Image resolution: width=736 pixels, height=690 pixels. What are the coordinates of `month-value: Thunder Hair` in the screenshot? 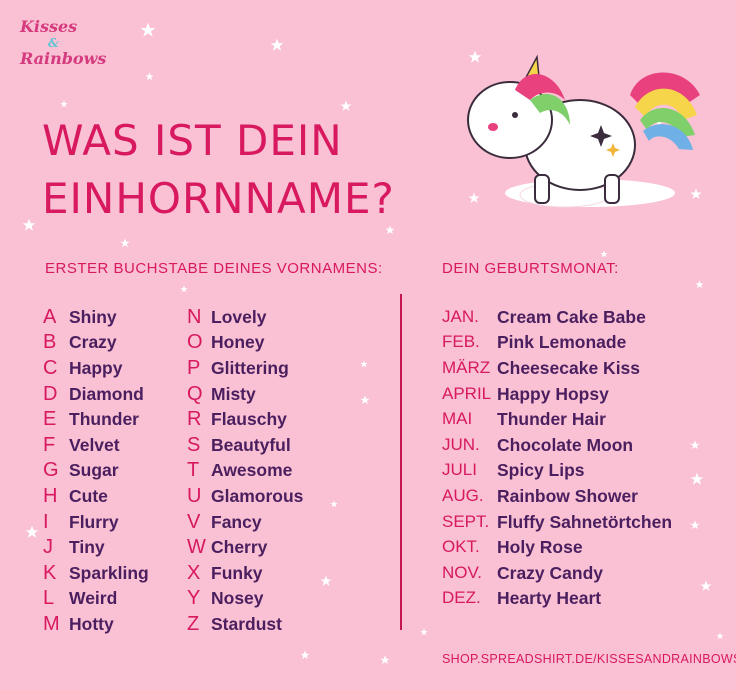 It's located at (551, 419).